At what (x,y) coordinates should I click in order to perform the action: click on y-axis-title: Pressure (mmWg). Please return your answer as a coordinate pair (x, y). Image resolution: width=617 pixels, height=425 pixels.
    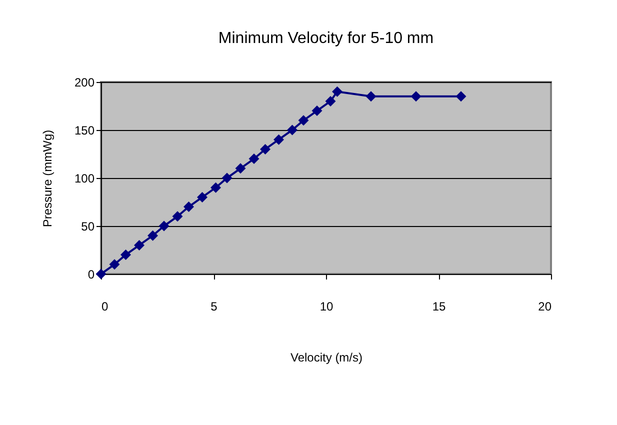
    Looking at the image, I should click on (47, 179).